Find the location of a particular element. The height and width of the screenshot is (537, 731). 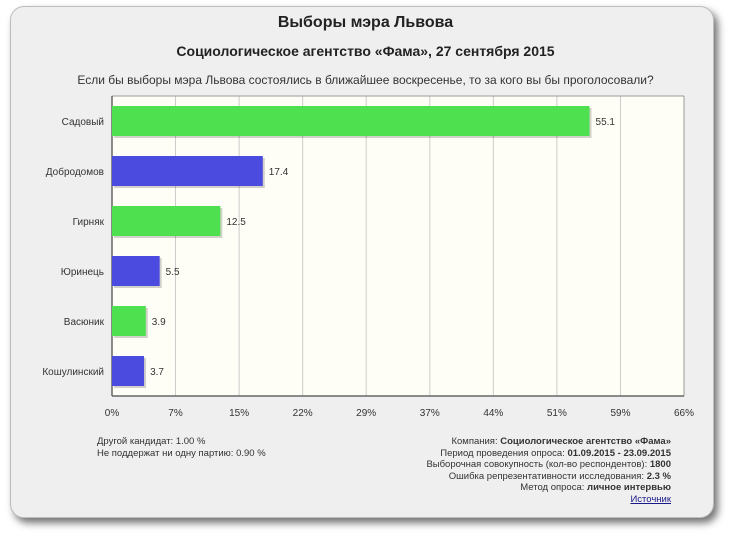

data-label: 3.7 is located at coordinates (157, 372).